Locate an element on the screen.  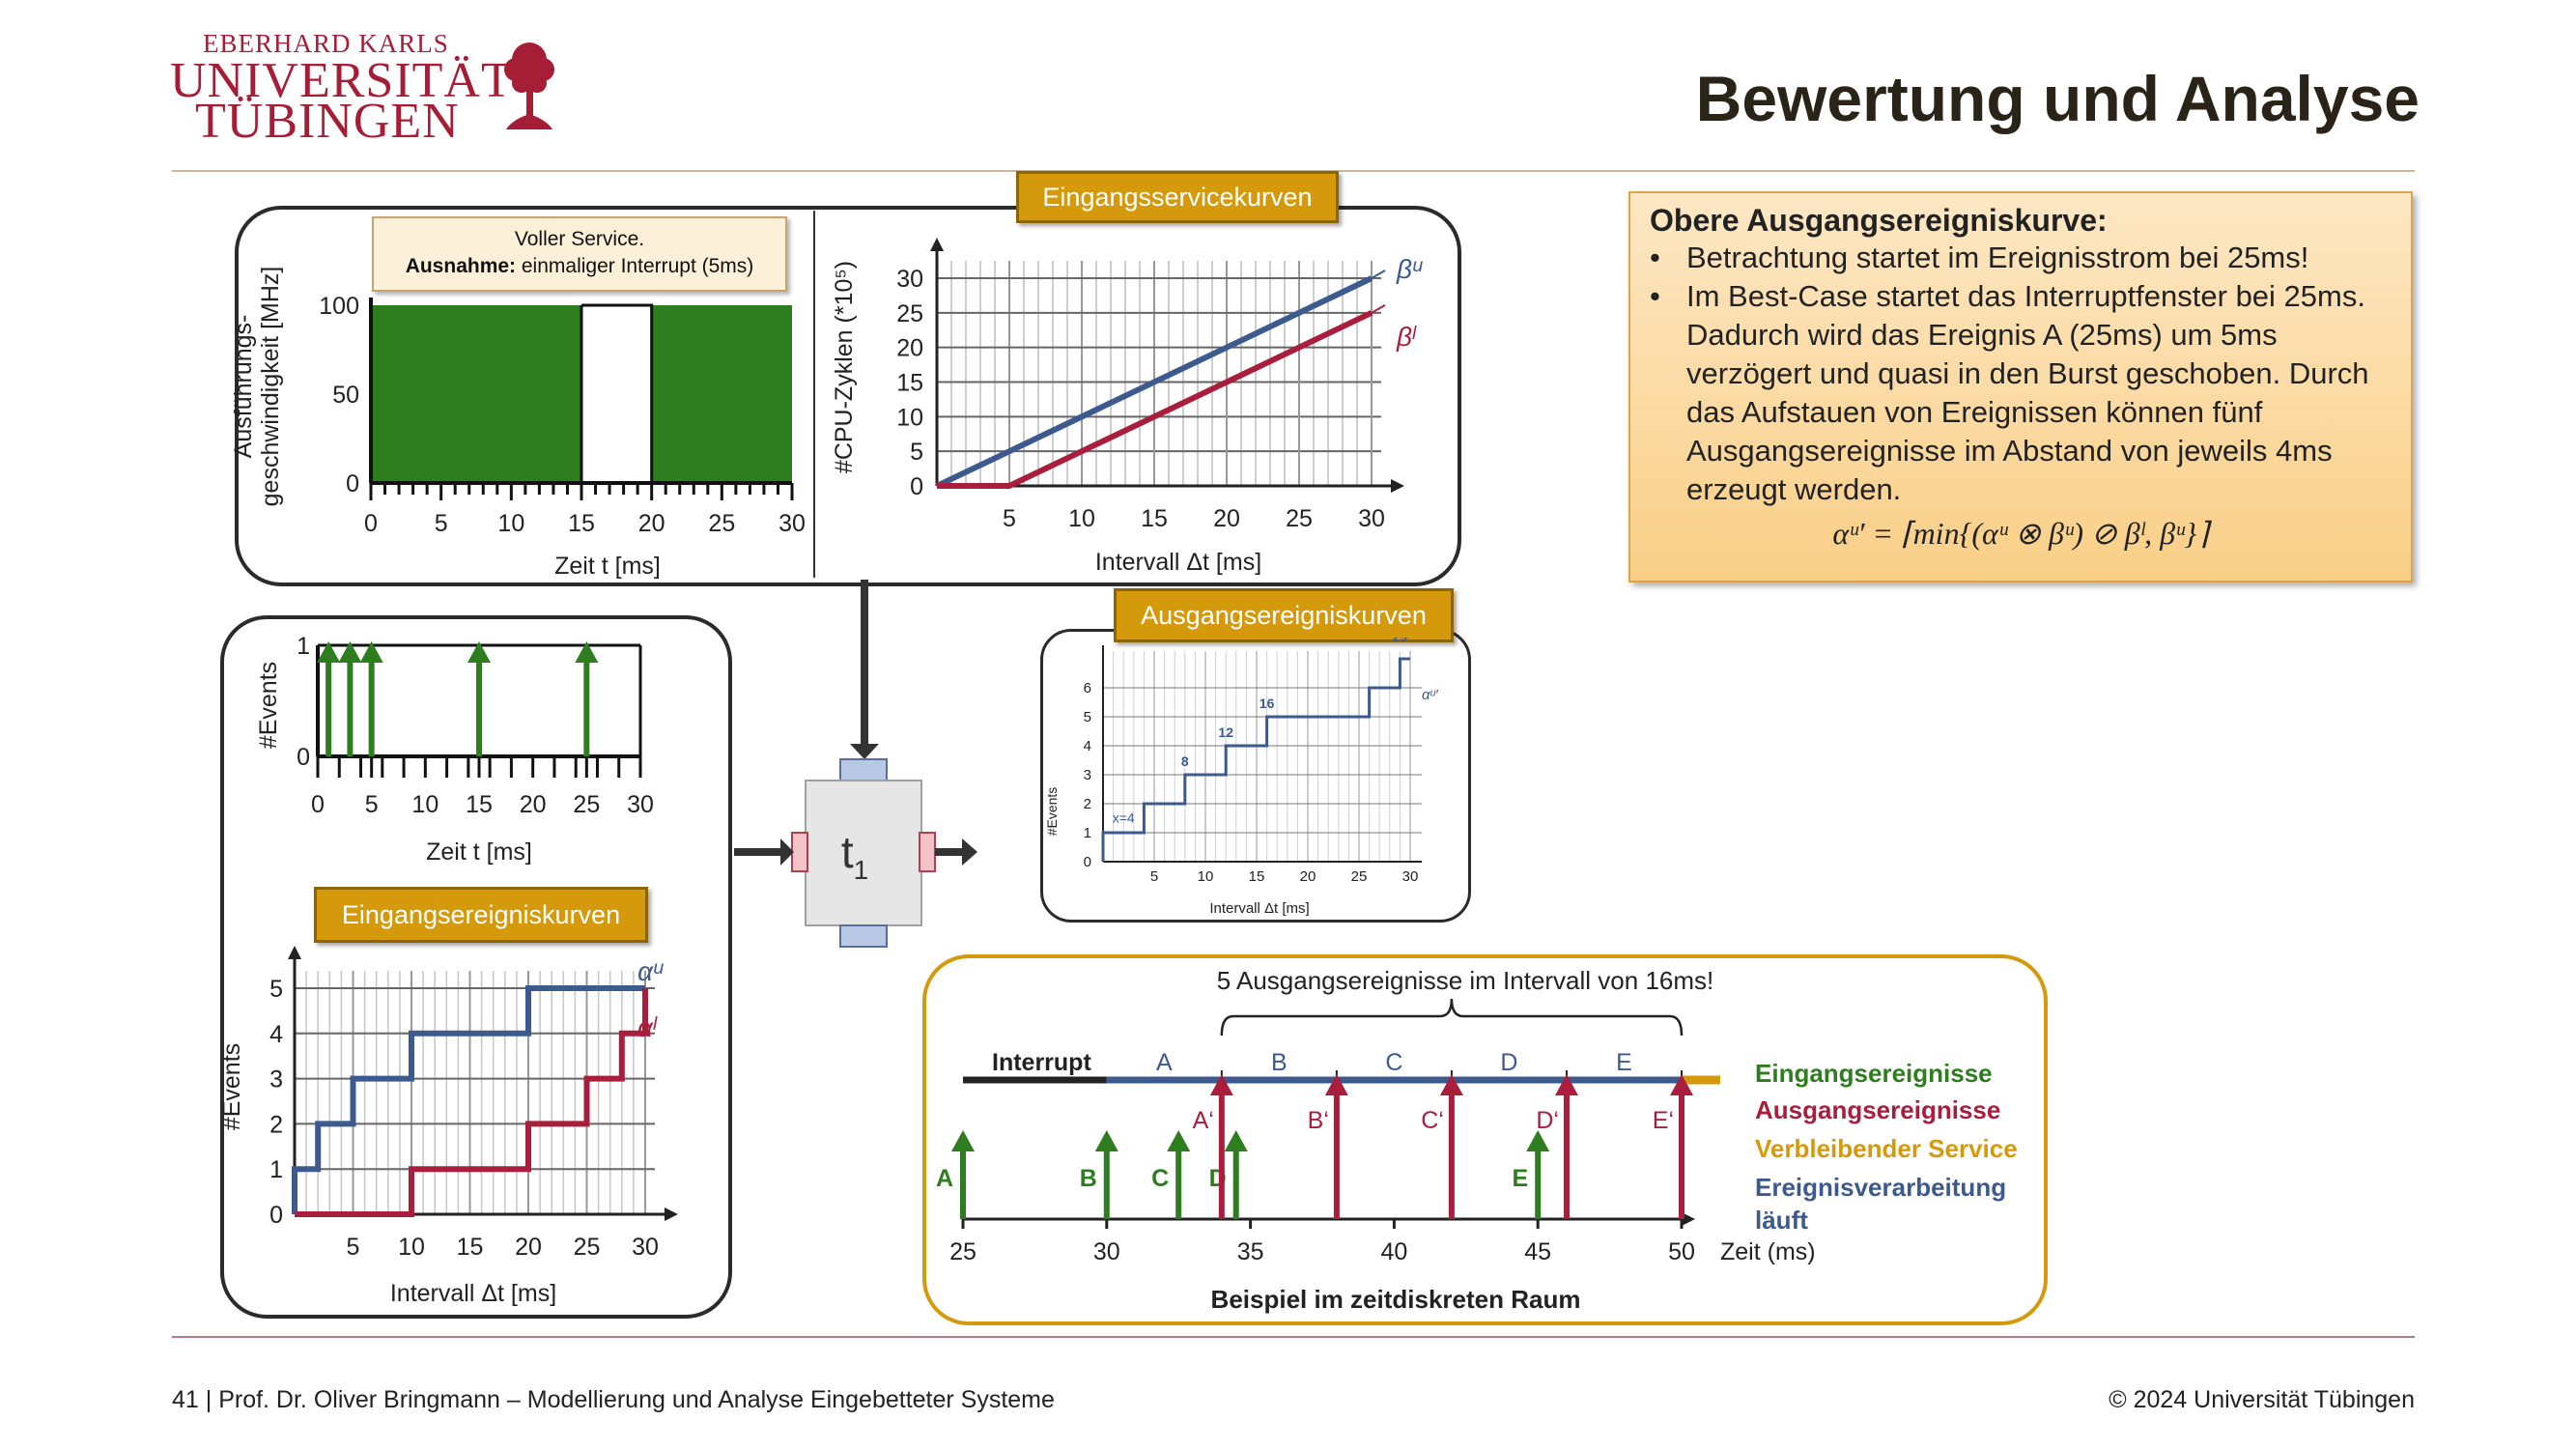
footer-right: © 2024 Universität Tübingen is located at coordinates (2262, 1399).